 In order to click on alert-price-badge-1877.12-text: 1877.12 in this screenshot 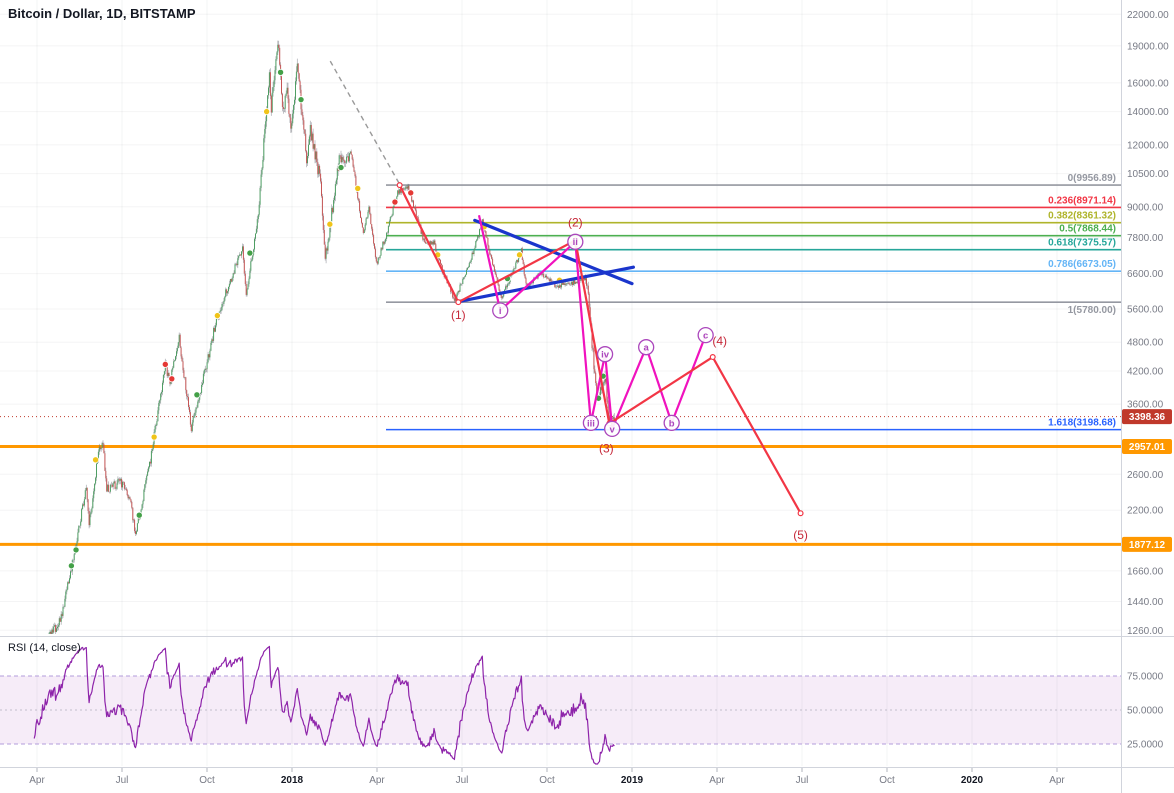, I will do `click(1147, 545)`.